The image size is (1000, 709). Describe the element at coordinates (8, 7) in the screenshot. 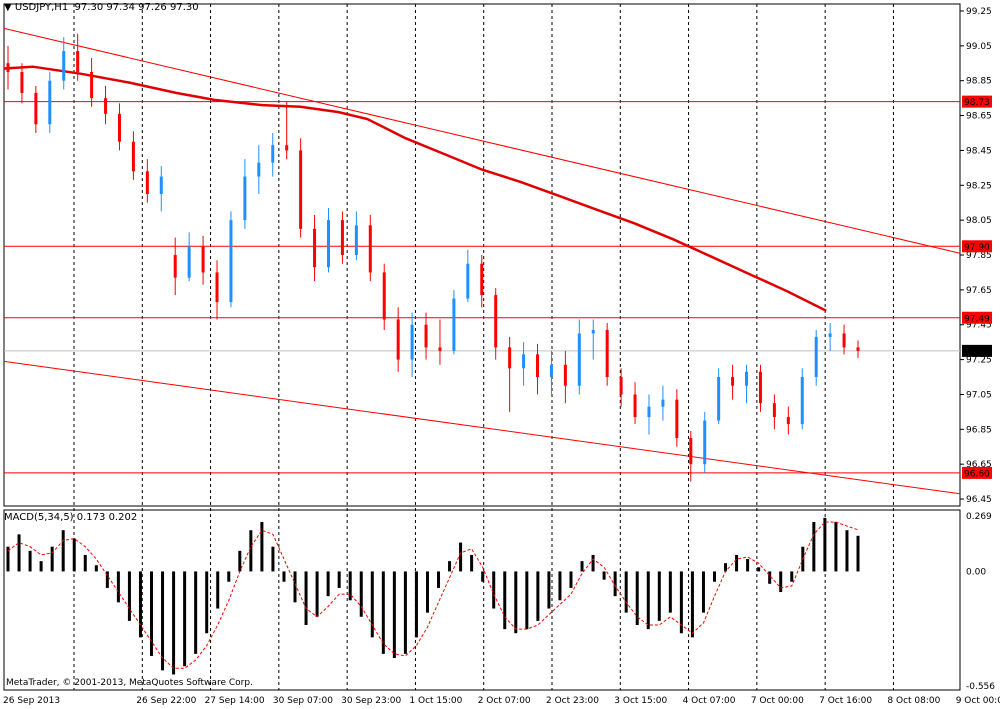

I see `chevron-down-icon: ▼` at that location.